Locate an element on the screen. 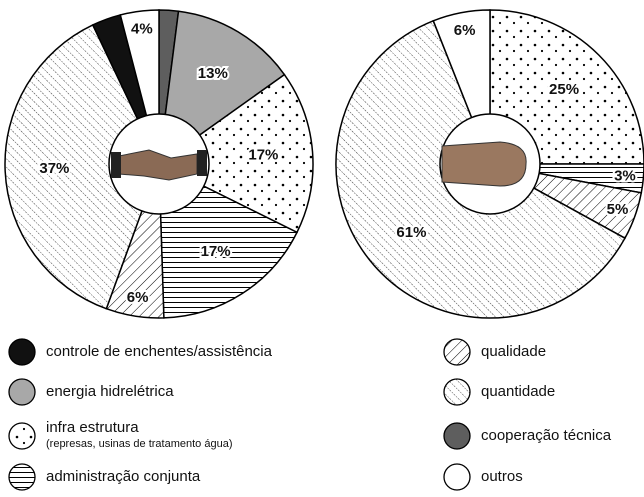 The width and height of the screenshot is (644, 497). legend-label: cooperação técnica is located at coordinates (546, 435).